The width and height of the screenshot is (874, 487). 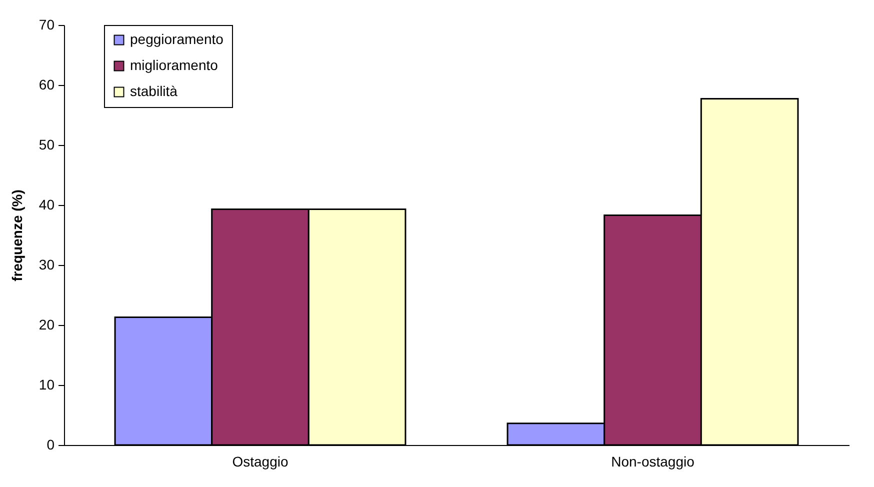 I want to click on y-tick-label: 30, so click(x=46, y=264).